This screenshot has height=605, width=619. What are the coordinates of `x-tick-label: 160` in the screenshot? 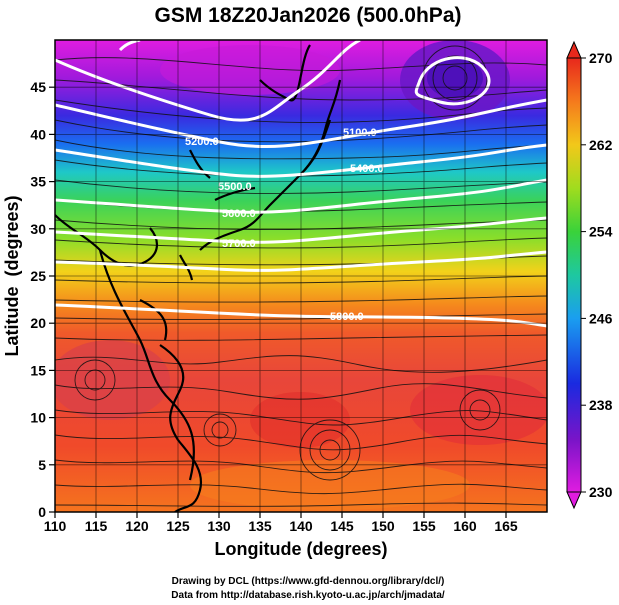 It's located at (465, 526).